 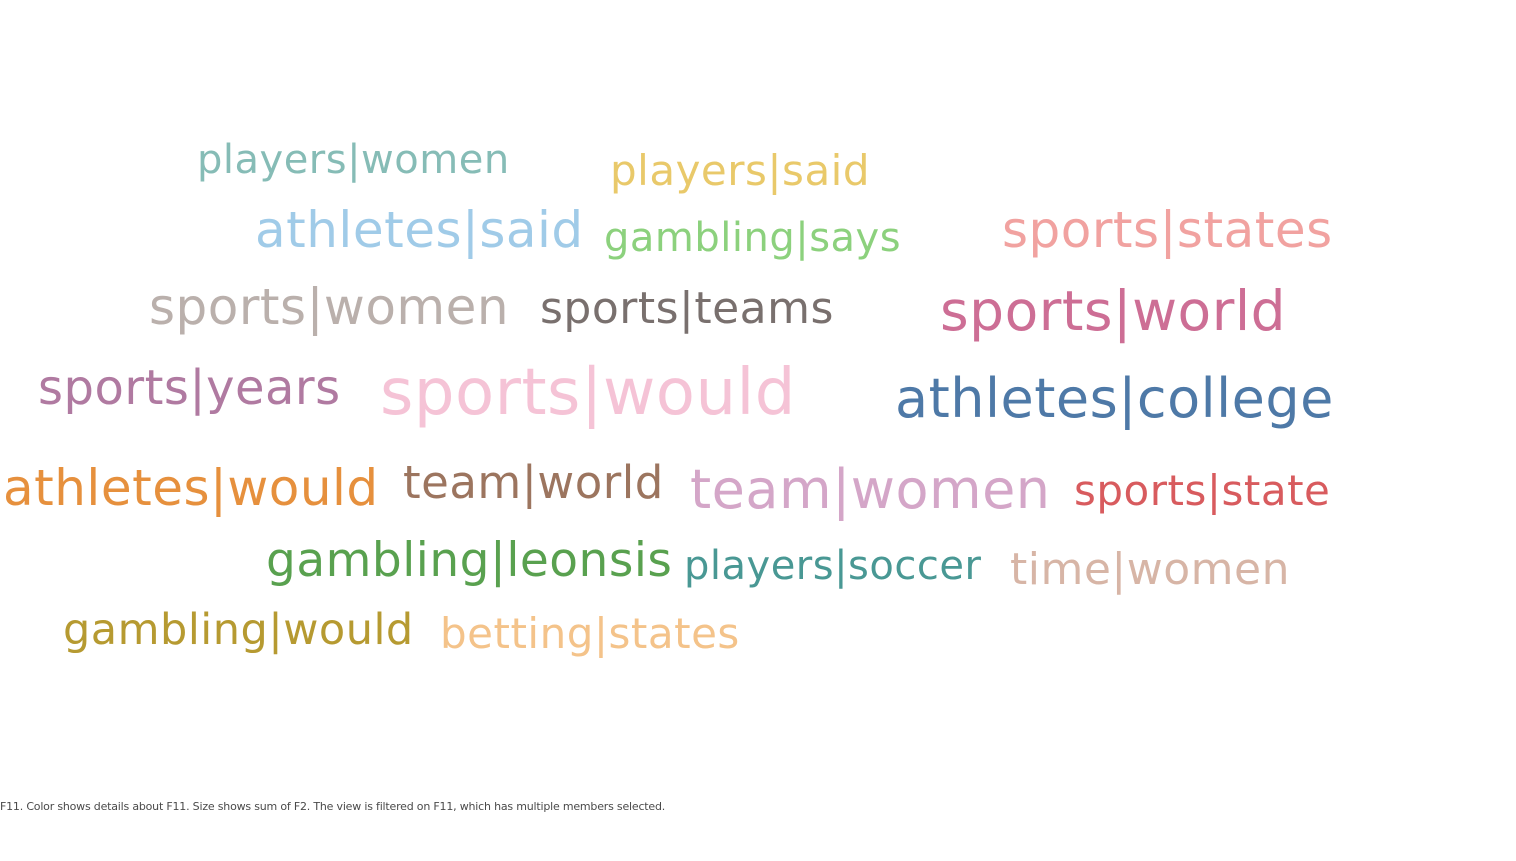 I want to click on word-mark: athletes|college, so click(x=1114, y=398).